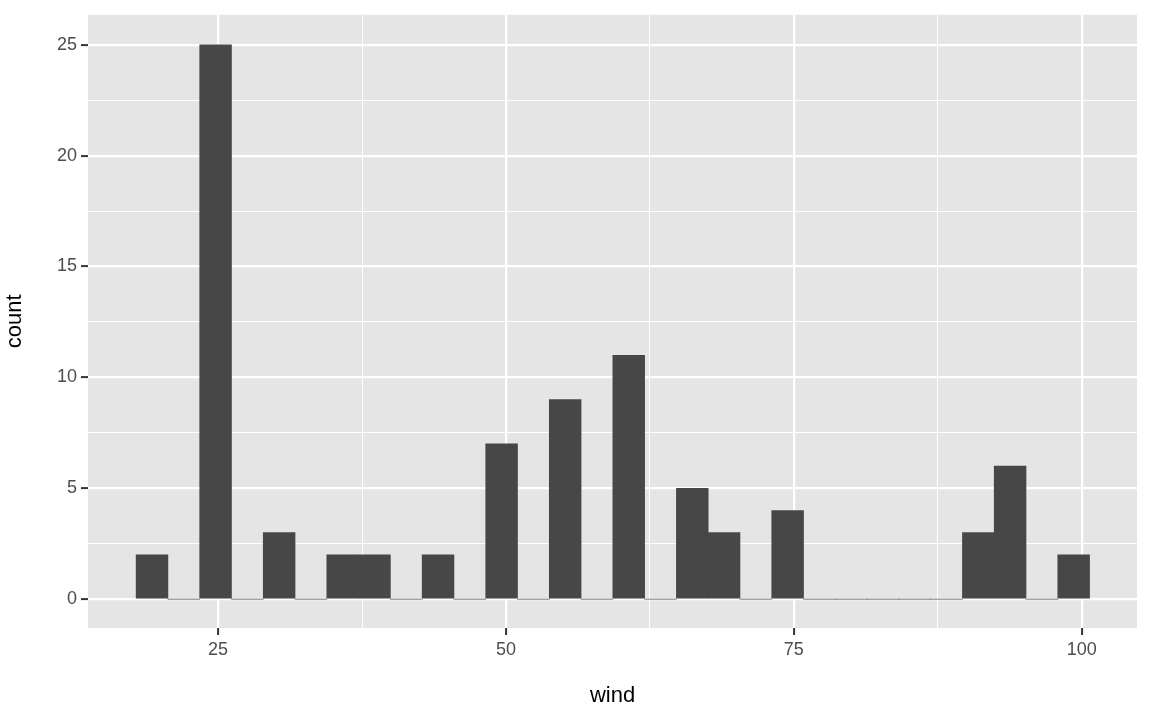  I want to click on x-tick-label: 25, so click(218, 648).